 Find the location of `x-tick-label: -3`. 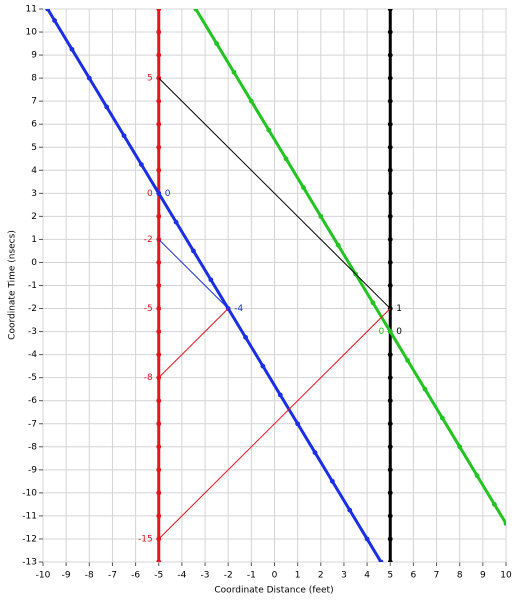

x-tick-label: -3 is located at coordinates (205, 576).